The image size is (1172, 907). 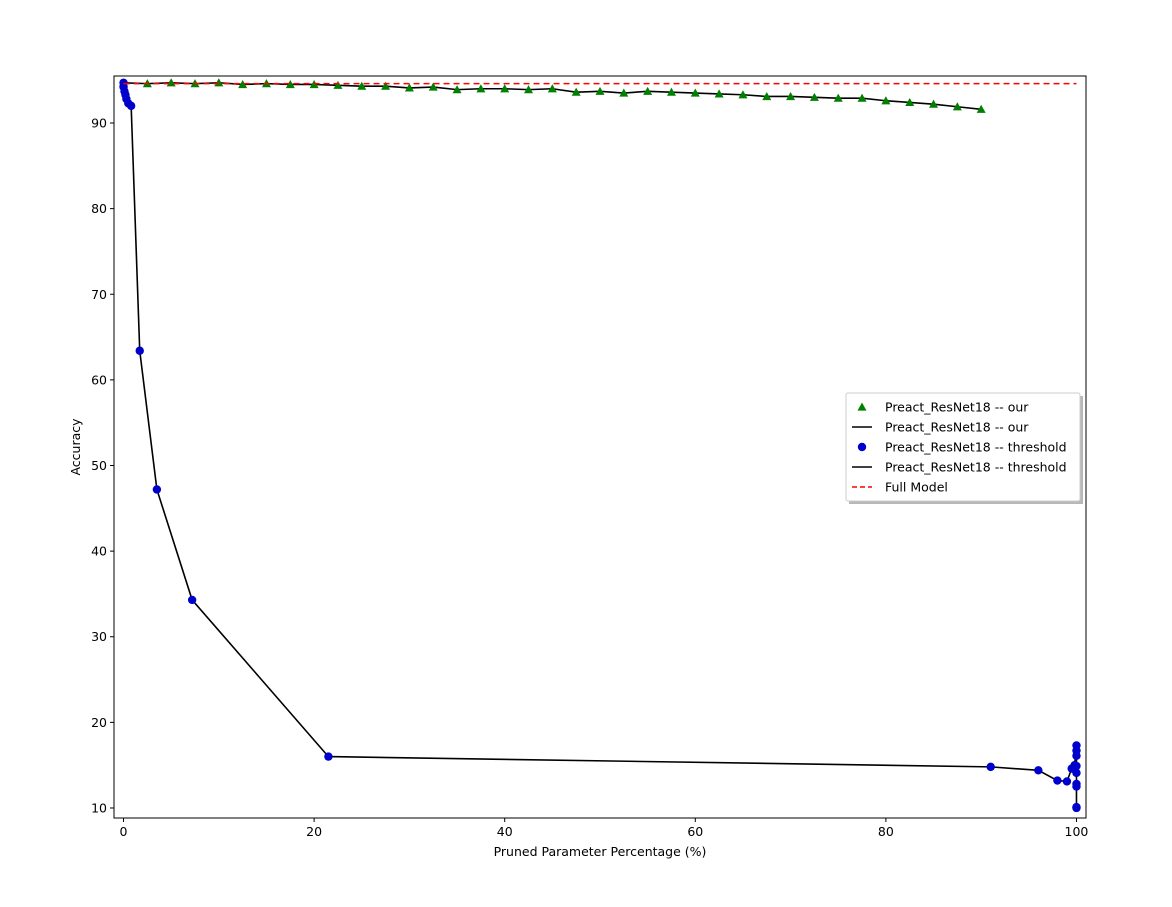 What do you see at coordinates (505, 831) in the screenshot?
I see `x-tick-label: 40` at bounding box center [505, 831].